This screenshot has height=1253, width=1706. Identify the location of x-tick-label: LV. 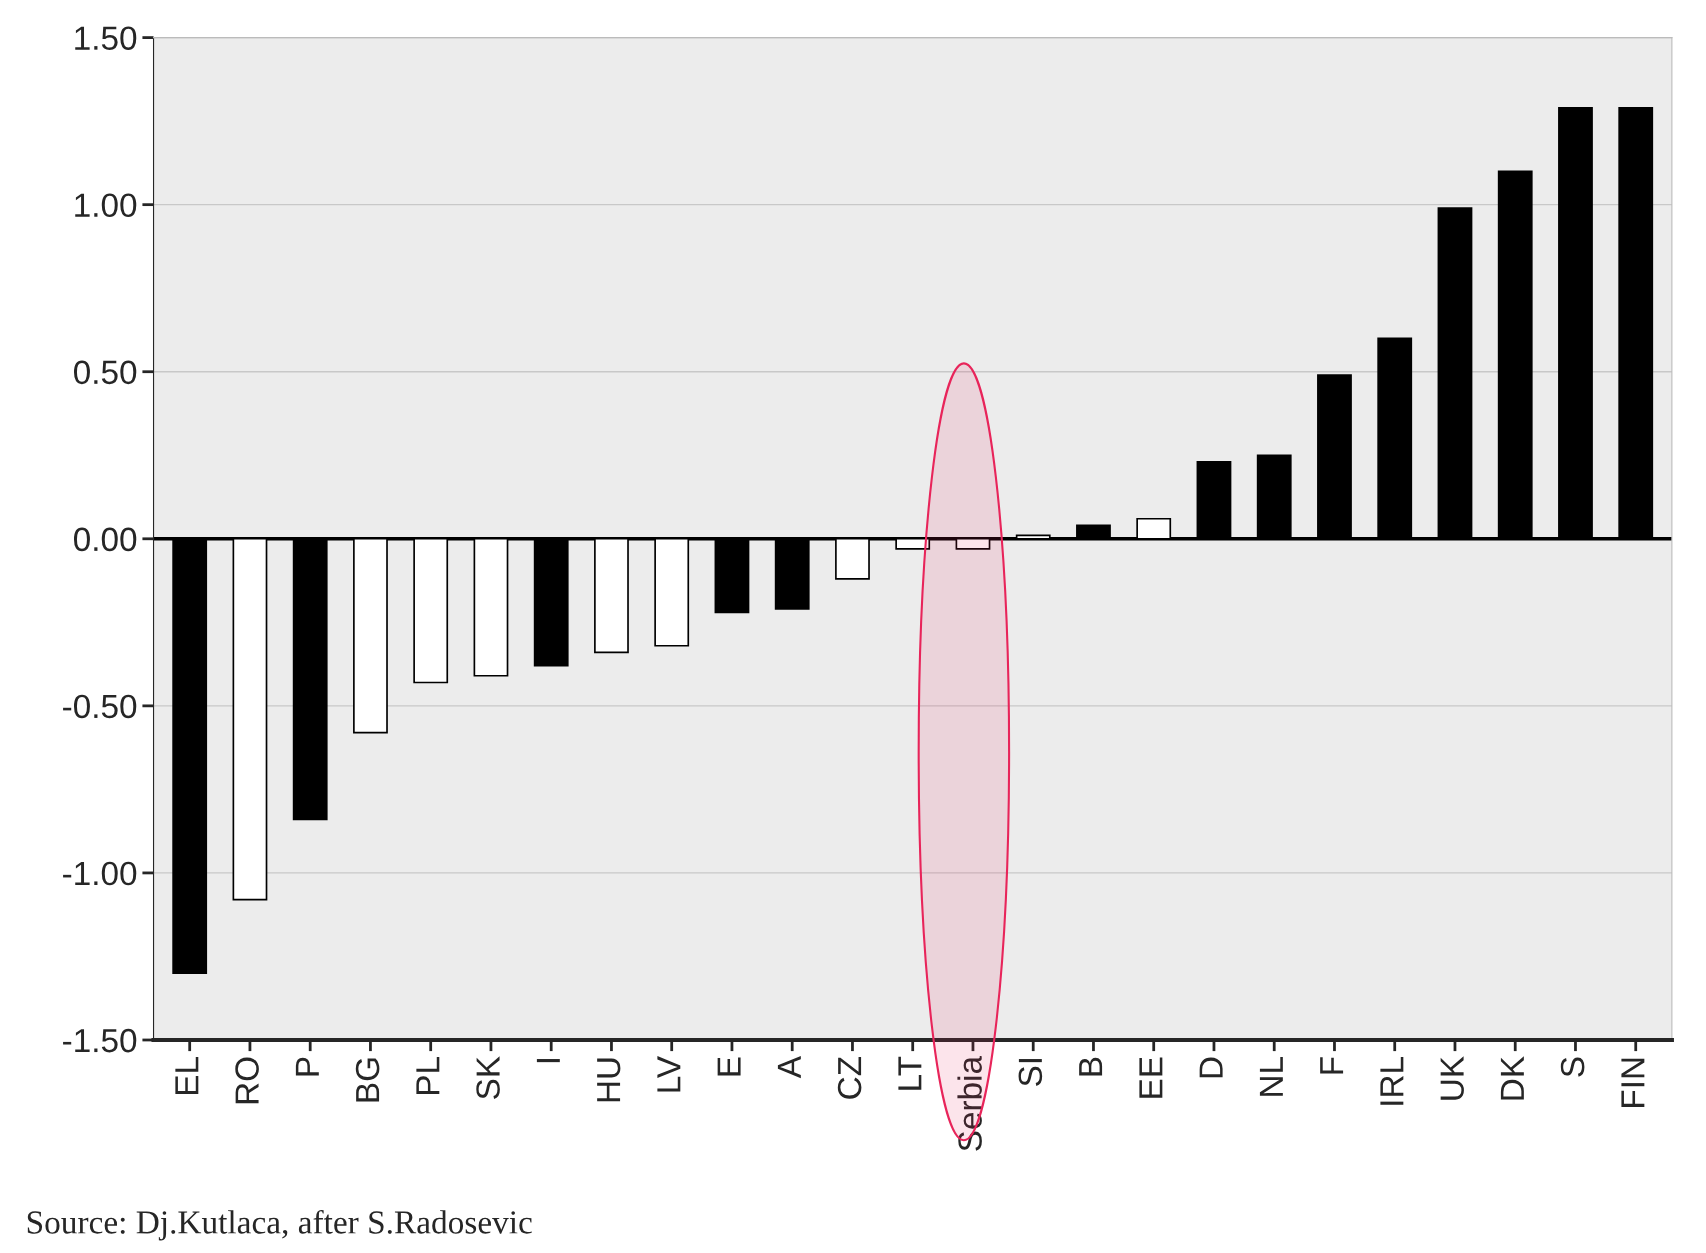
(669, 1074).